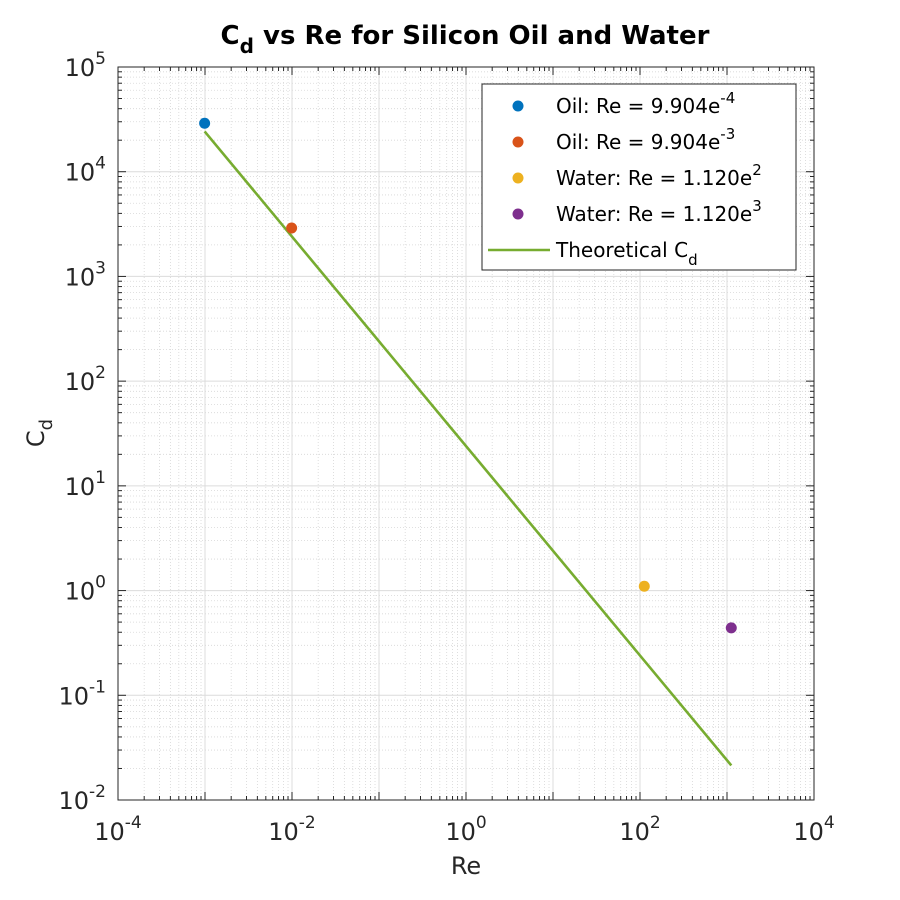  I want to click on x-tick-labels: 10⁻⁴ 10⁻² 10⁰ 10² 10⁴, so click(464, 829).